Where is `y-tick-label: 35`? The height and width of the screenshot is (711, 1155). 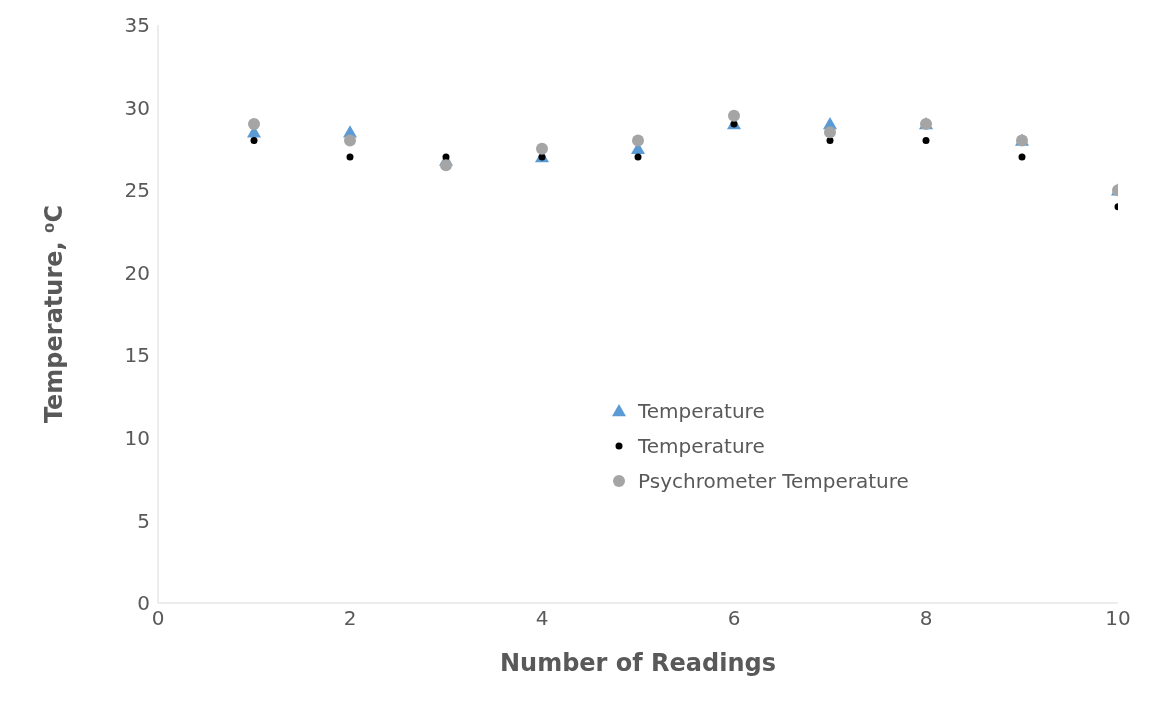 y-tick-label: 35 is located at coordinates (137, 25).